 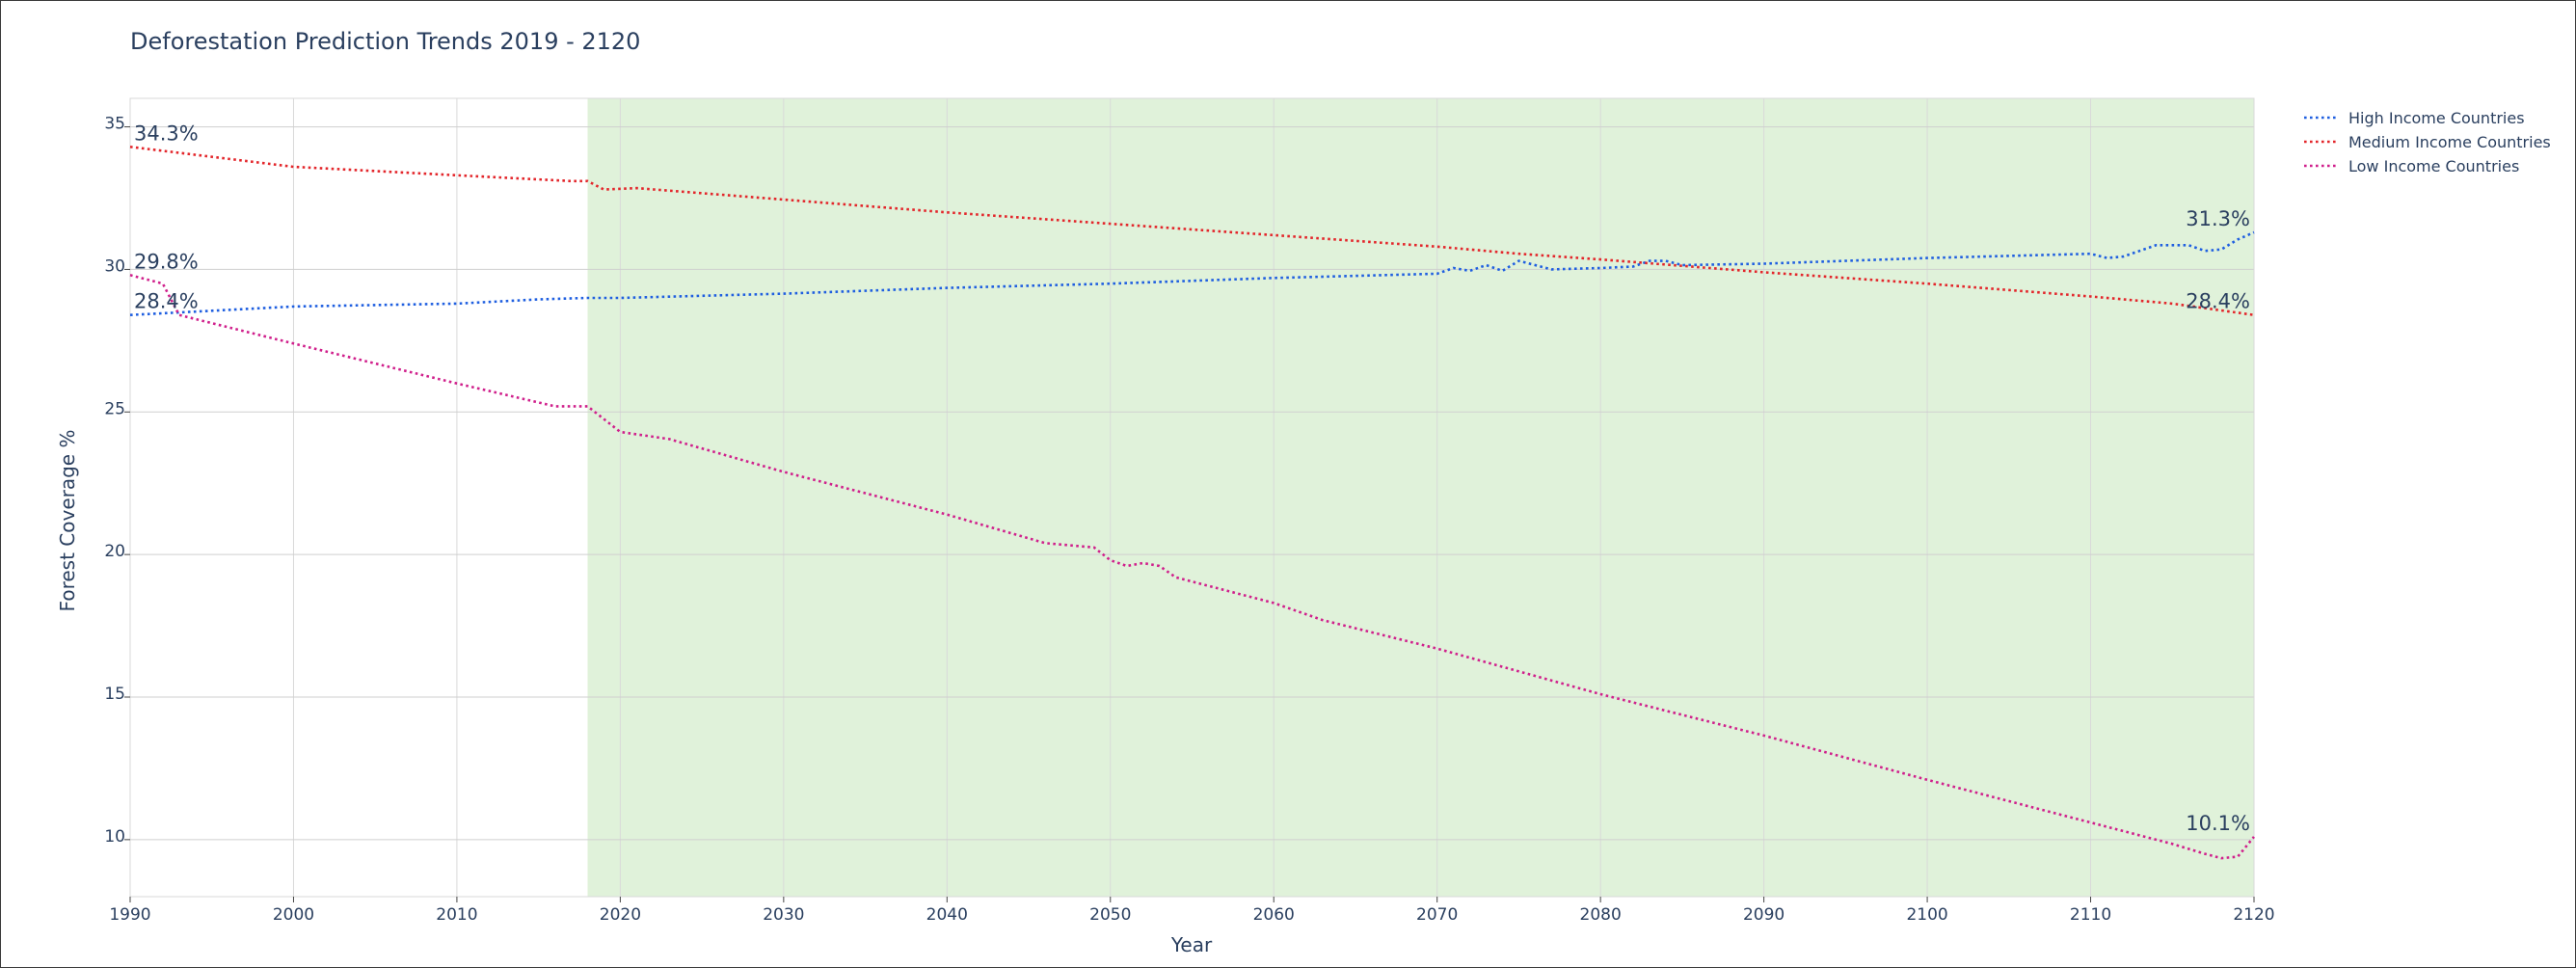 I want to click on x-tick-label: 2120, so click(x=2254, y=915).